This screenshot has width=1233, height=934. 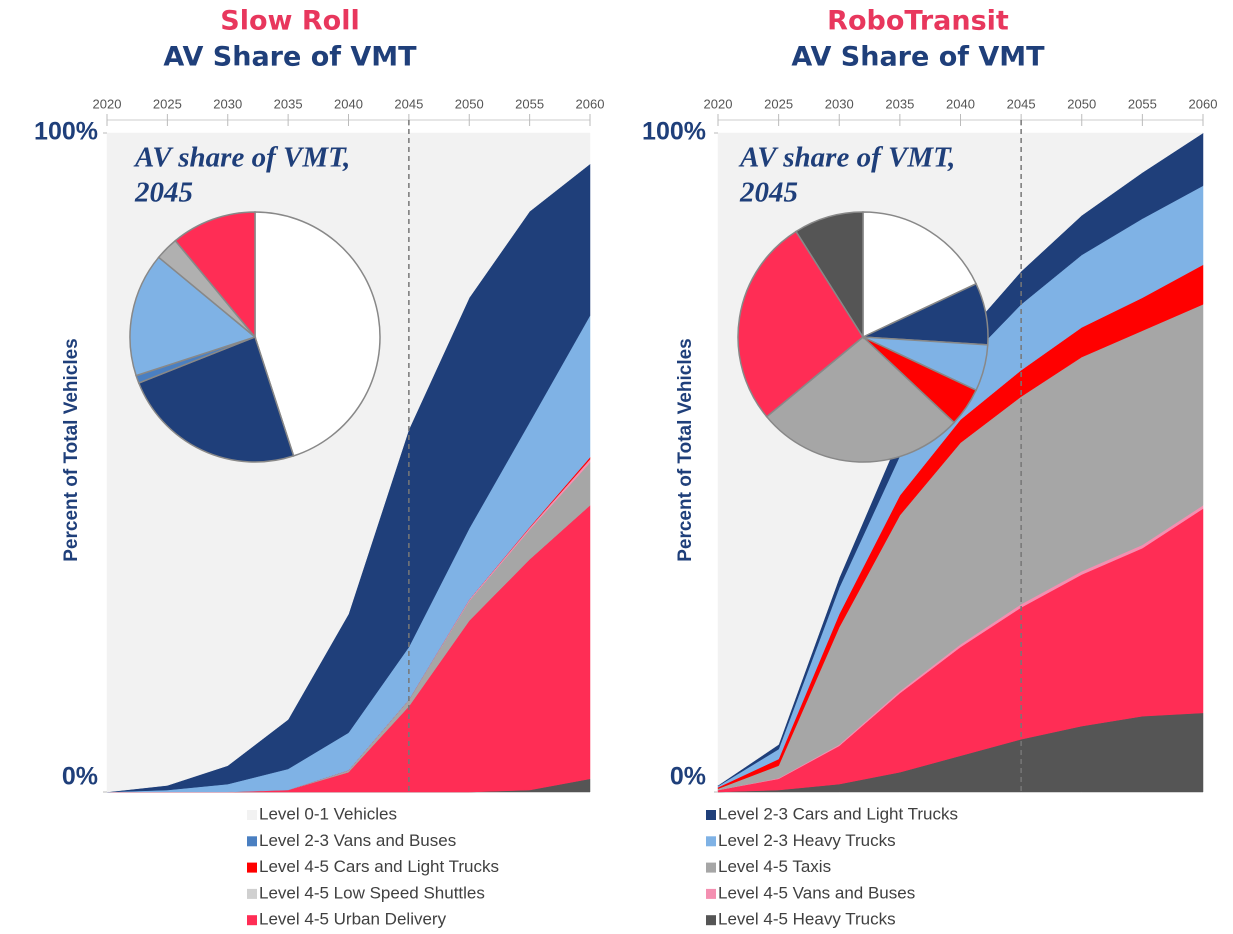 I want to click on legend-label: Level 4-5 Low Speed Shuttles, so click(x=372, y=892).